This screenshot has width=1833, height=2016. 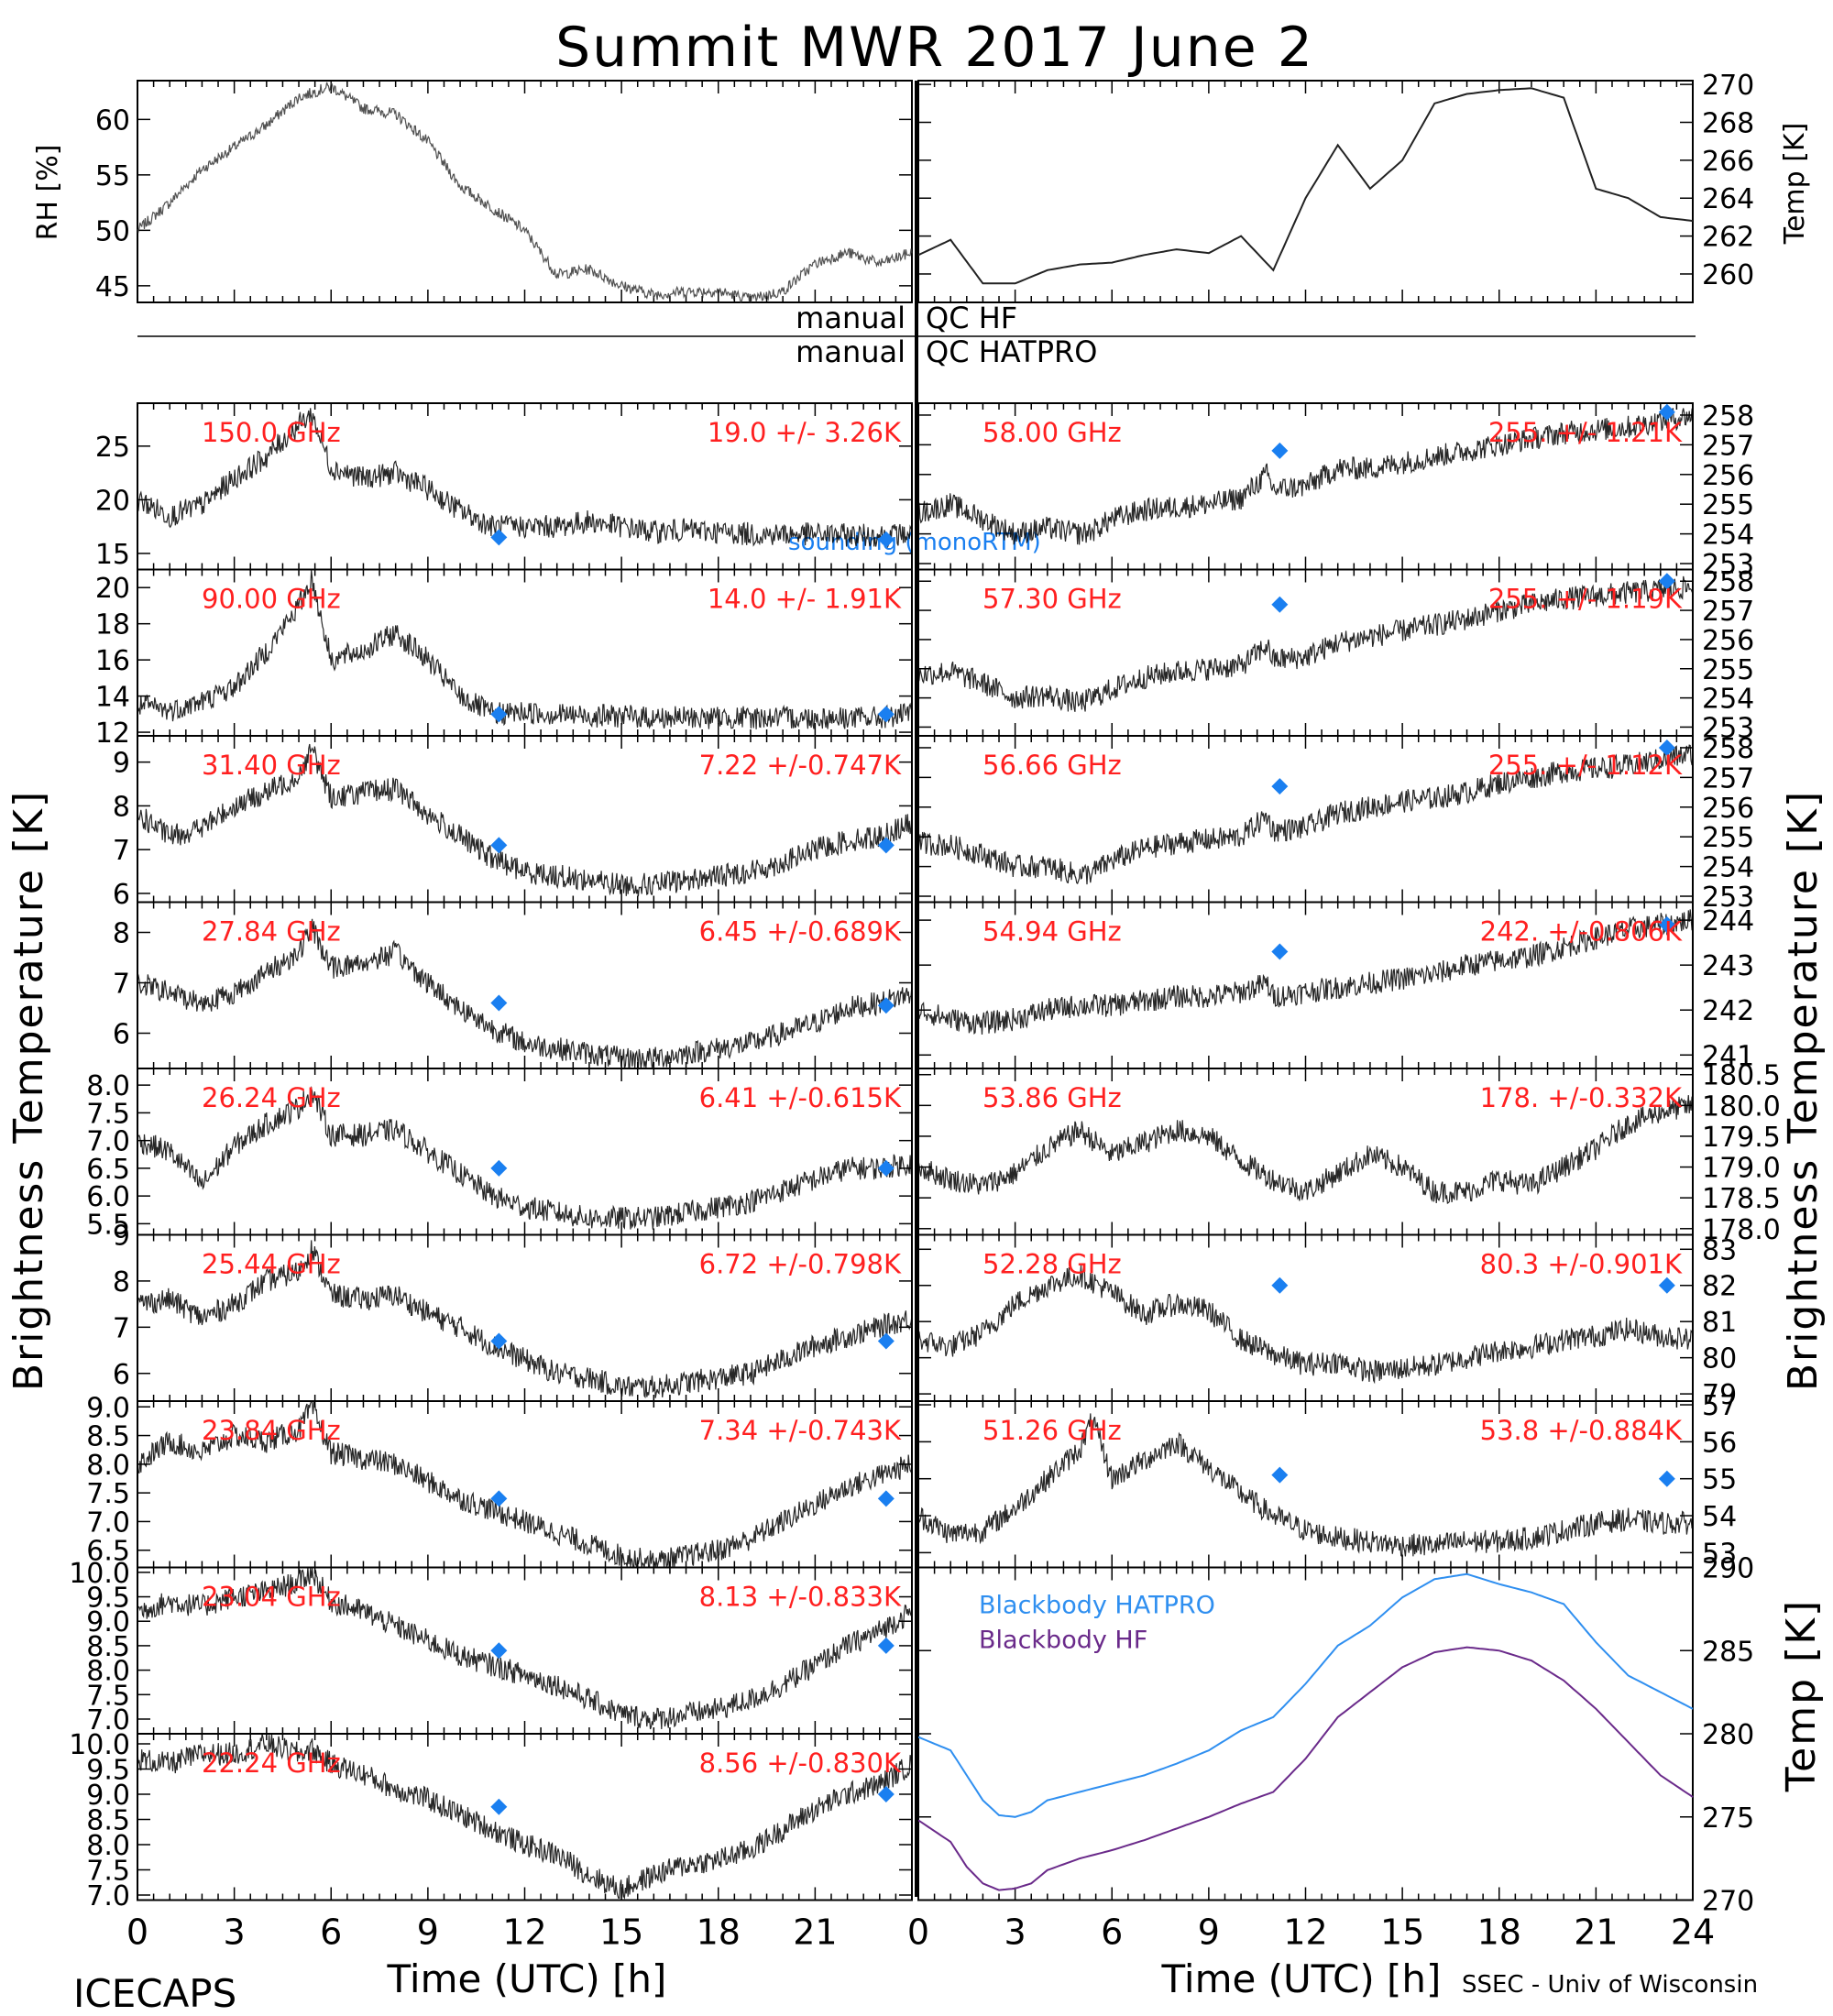 I want to click on tb-left-panel-7-sounding-marker, so click(x=886, y=1645).